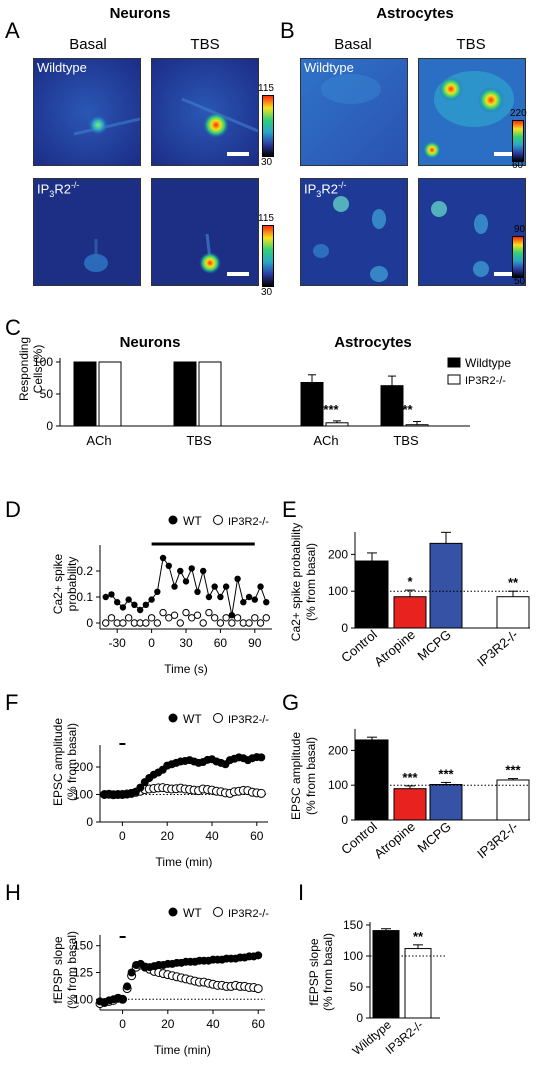 The height and width of the screenshot is (1077, 536). What do you see at coordinates (89, 822) in the screenshot?
I see `f-y-tick-label: 0` at bounding box center [89, 822].